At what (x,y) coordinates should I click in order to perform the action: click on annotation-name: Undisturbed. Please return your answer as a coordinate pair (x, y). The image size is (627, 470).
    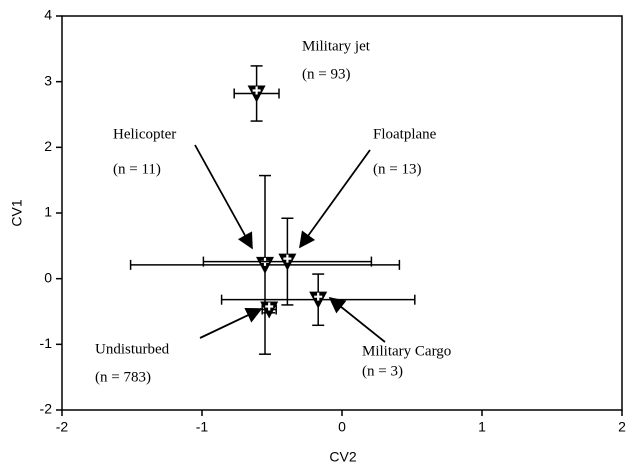
    Looking at the image, I should click on (132, 349).